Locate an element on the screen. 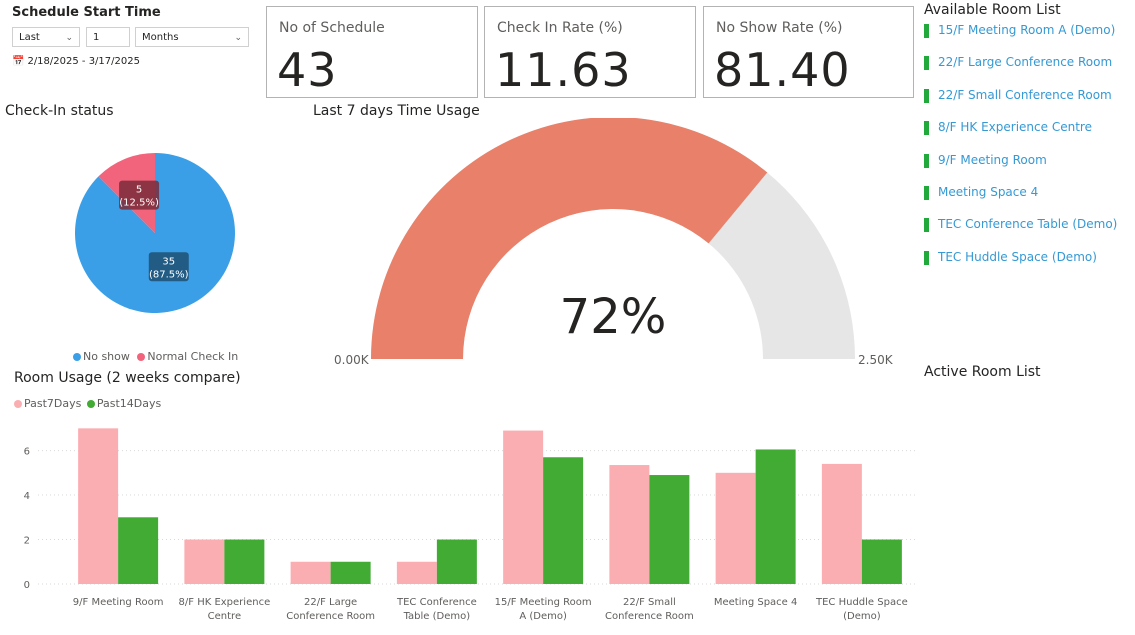  available-room-item: TEC Huddle Space (Demo) is located at coordinates (1010, 257).